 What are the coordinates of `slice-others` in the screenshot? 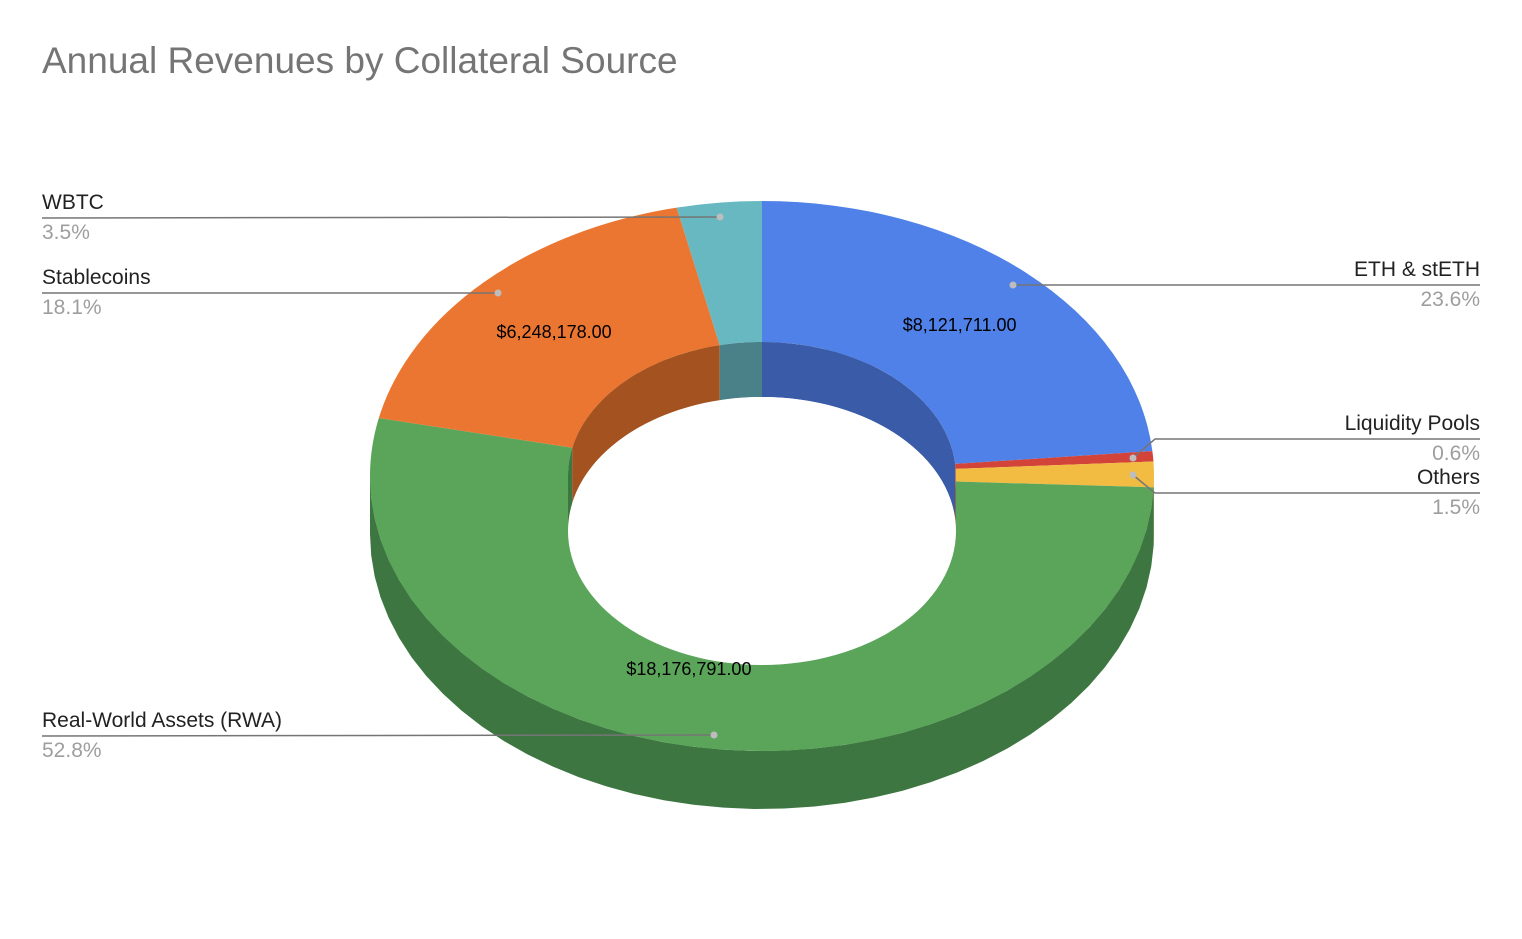 It's located at (1055, 474).